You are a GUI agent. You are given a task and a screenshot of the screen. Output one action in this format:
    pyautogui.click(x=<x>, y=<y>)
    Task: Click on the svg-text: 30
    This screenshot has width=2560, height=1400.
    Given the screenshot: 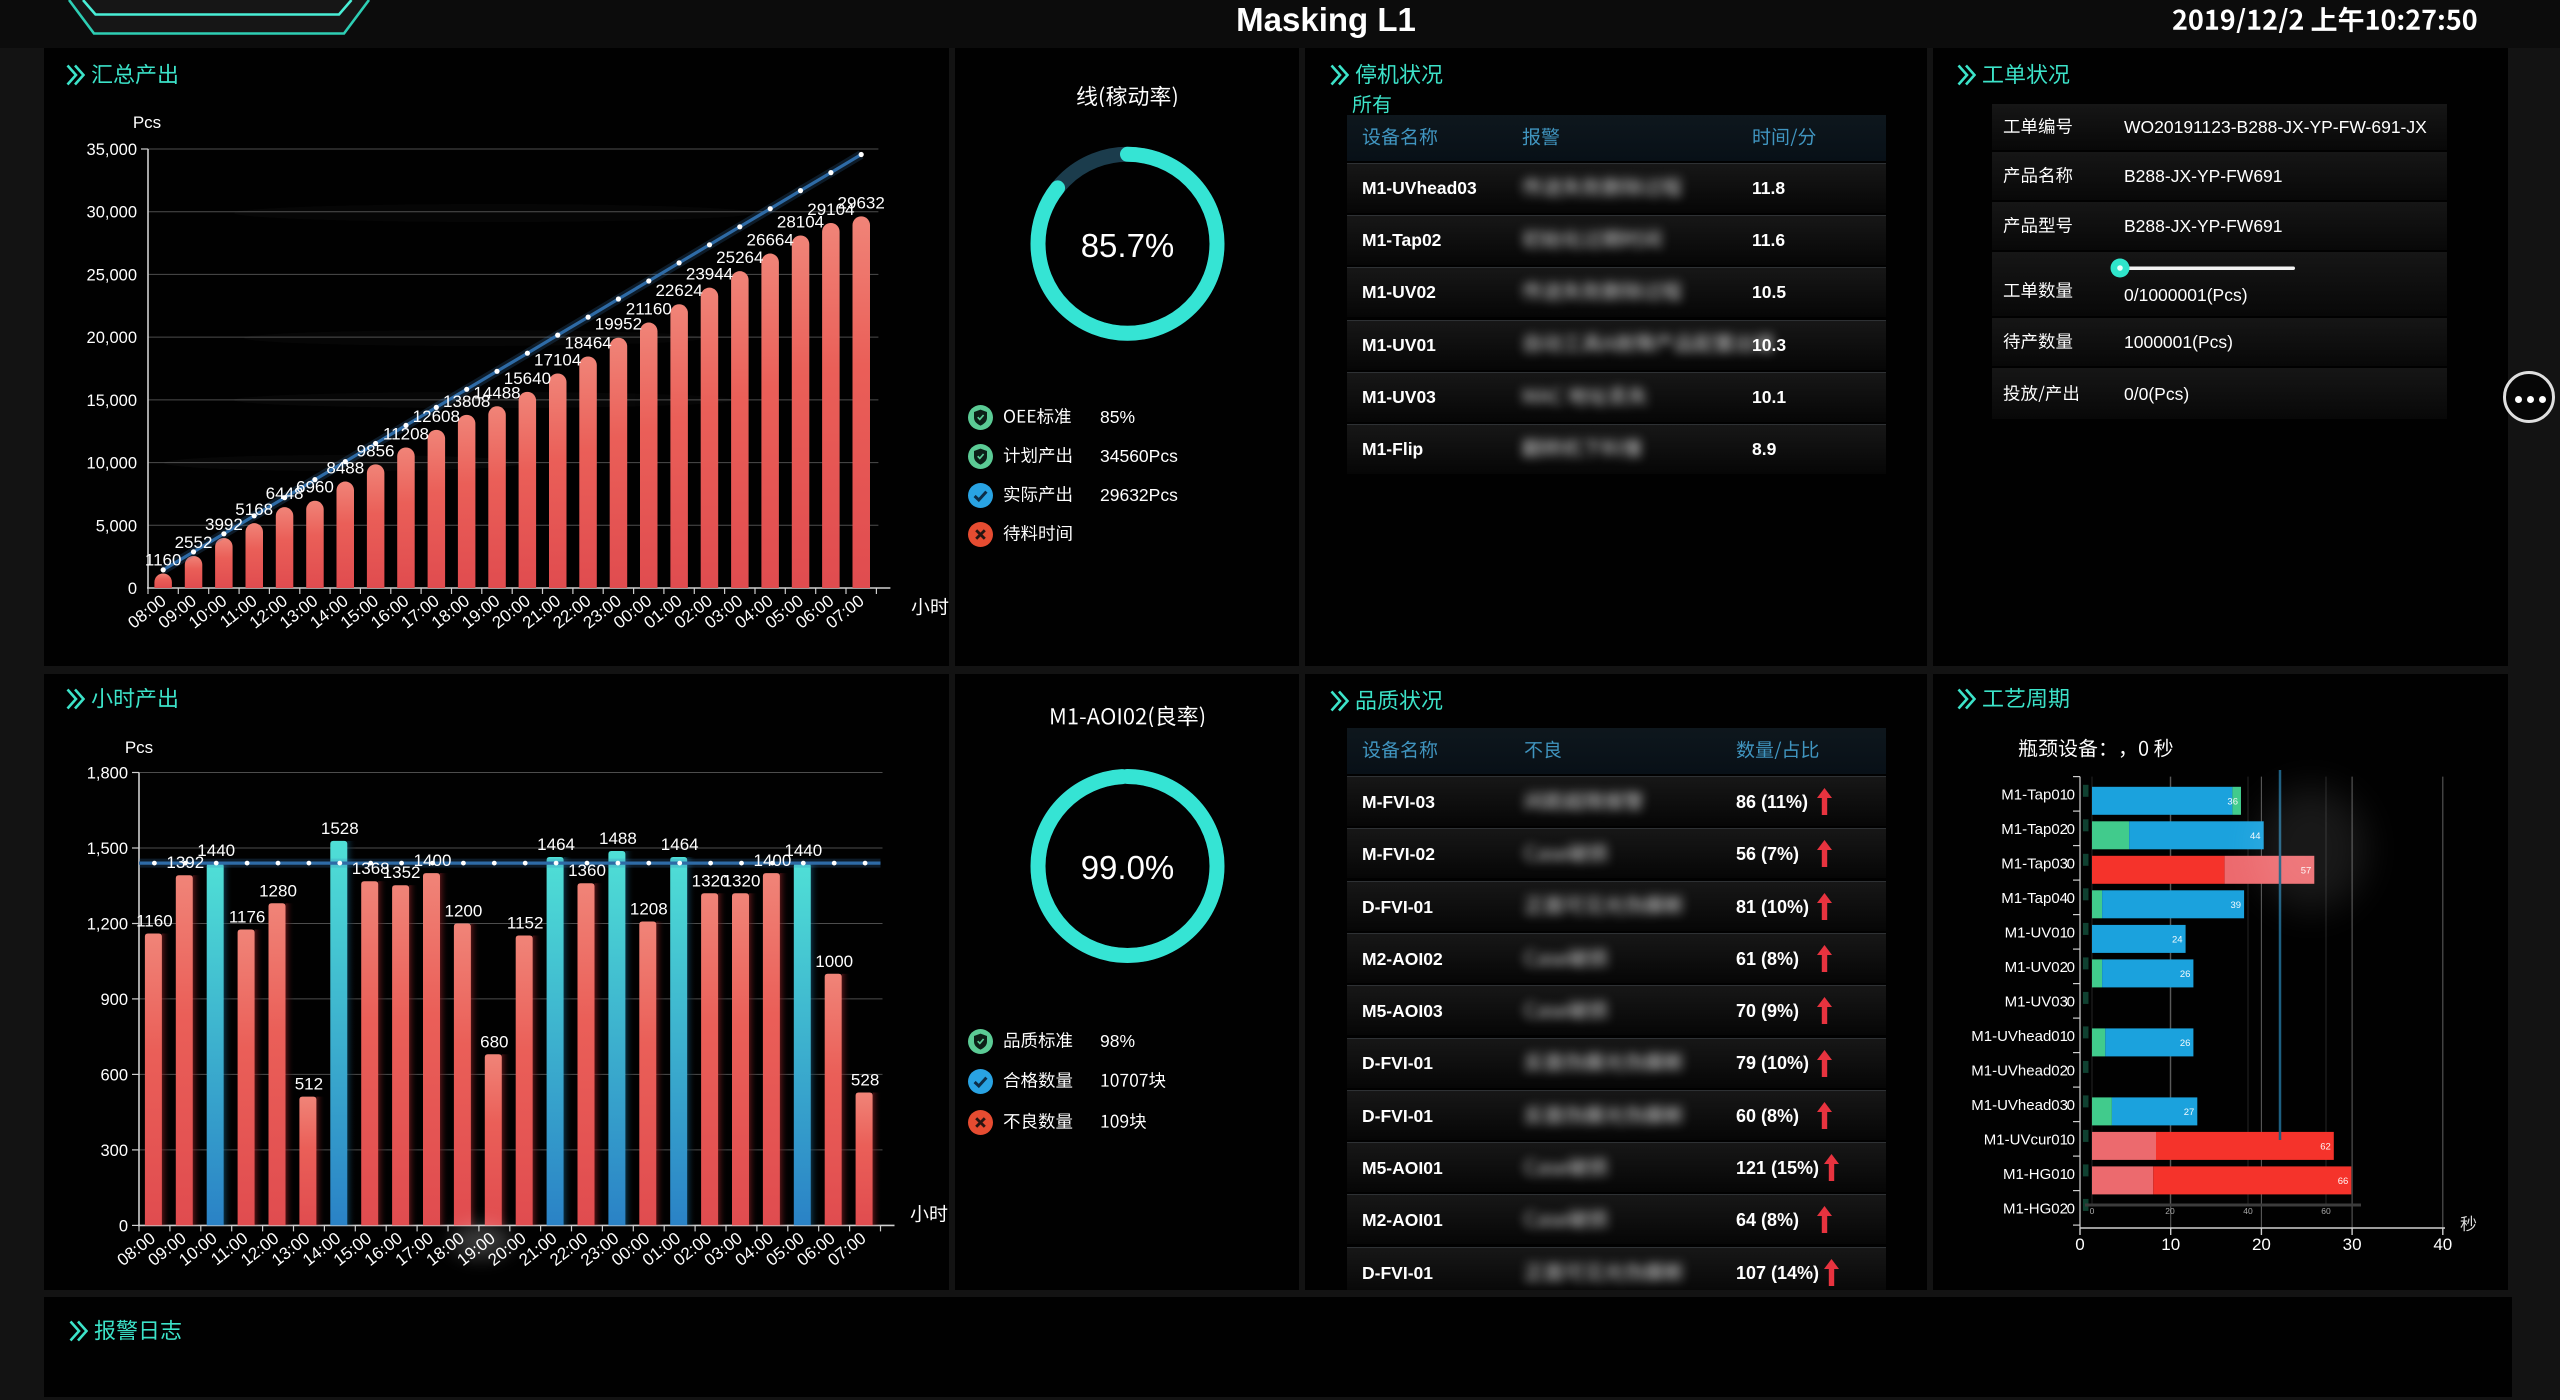 What is the action you would take?
    pyautogui.click(x=2352, y=1244)
    